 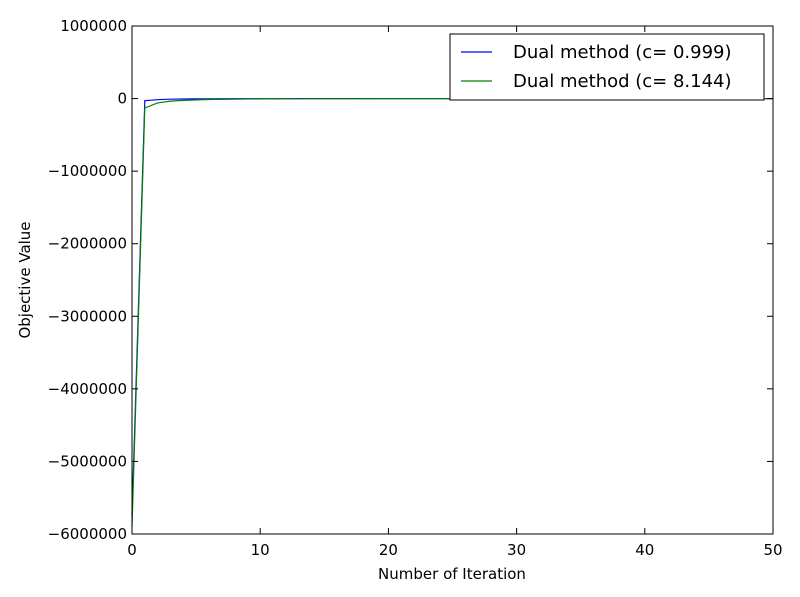 What do you see at coordinates (87, 171) in the screenshot?
I see `y-tick-label: −1000000` at bounding box center [87, 171].